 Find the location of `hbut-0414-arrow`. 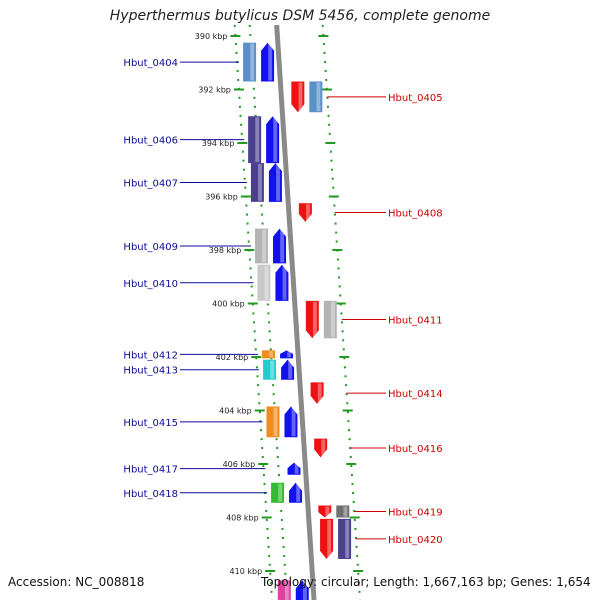

hbut-0414-arrow is located at coordinates (317, 393).